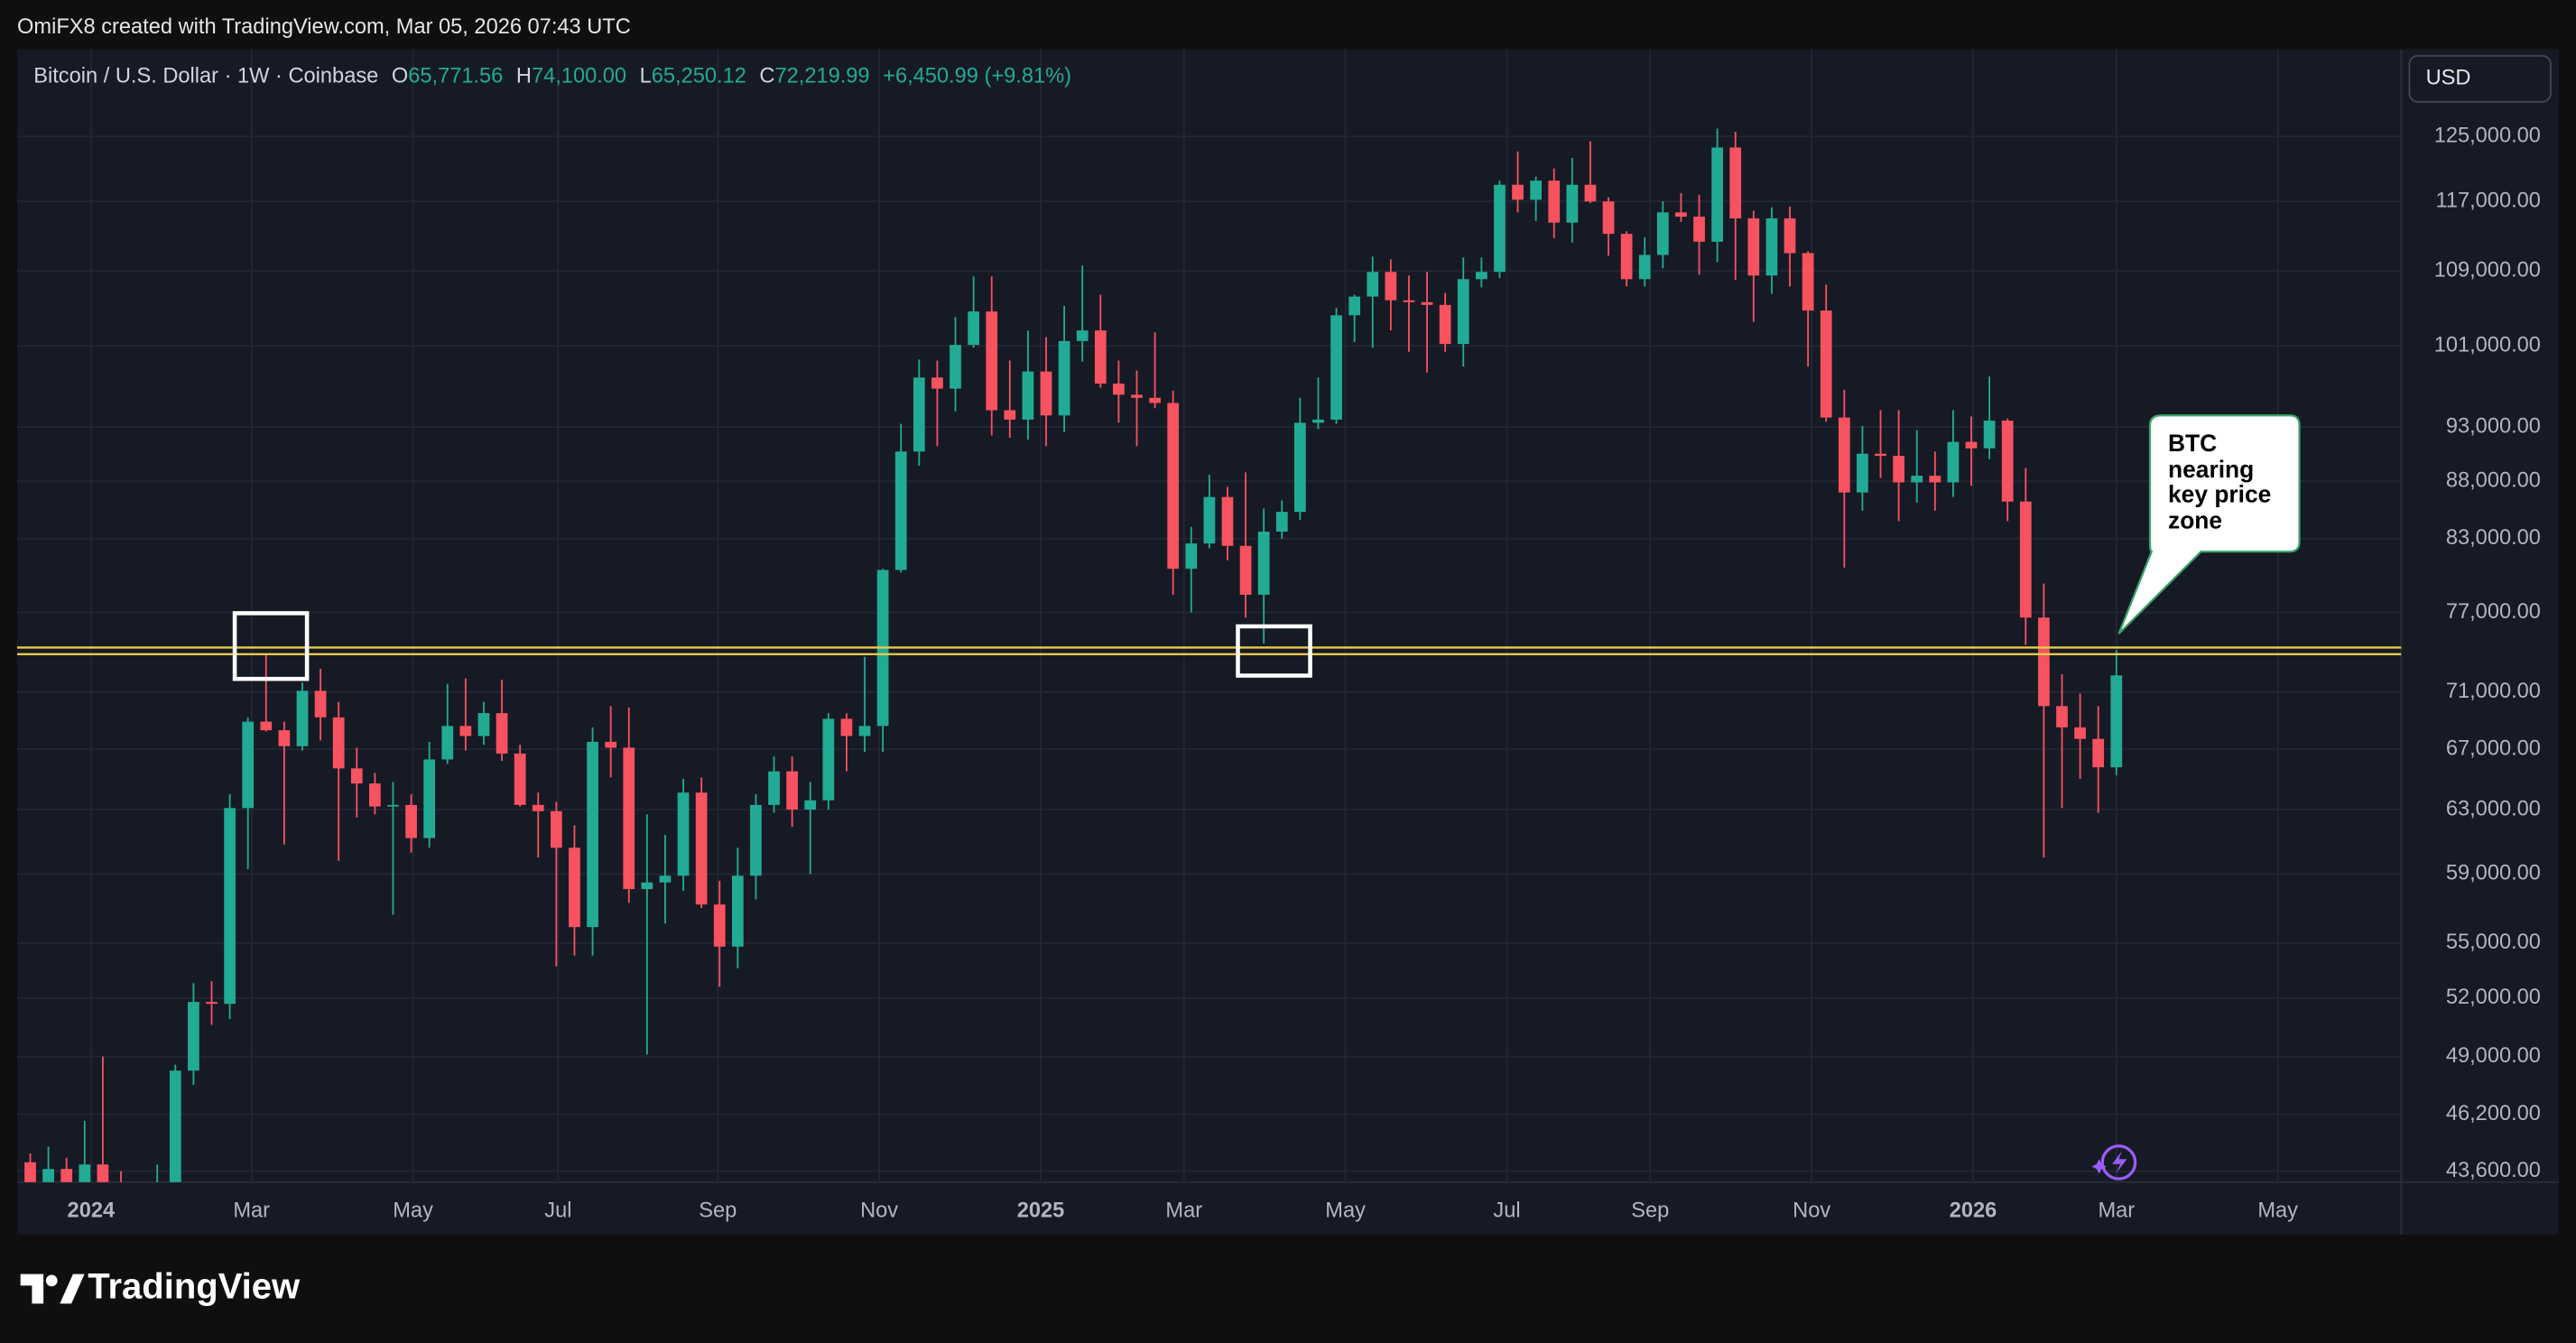  Describe the element at coordinates (699, 76) in the screenshot. I see `ohlc-value: 65,250.12` at that location.